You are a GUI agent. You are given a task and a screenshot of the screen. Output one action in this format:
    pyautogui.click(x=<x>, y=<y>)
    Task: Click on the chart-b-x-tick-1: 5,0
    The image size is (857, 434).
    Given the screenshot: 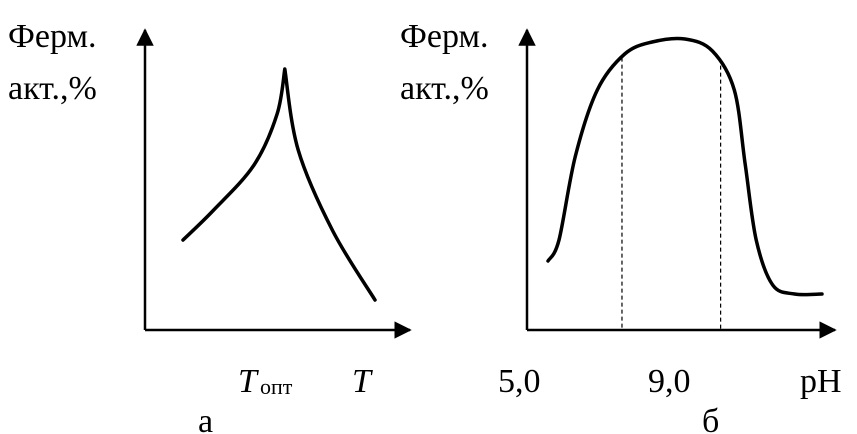 What is the action you would take?
    pyautogui.click(x=519, y=381)
    